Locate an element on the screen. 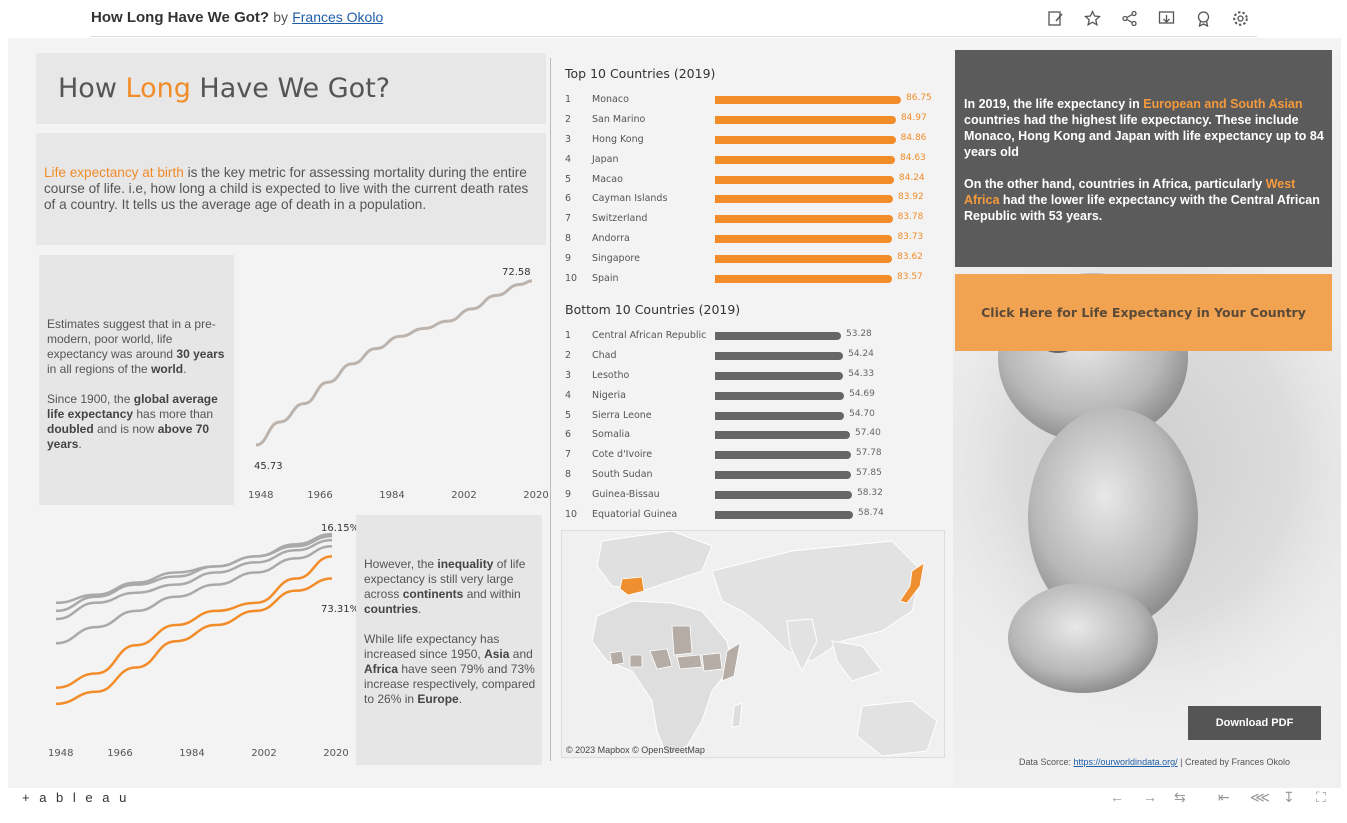 The image size is (1347, 823). viz-title-text: How Long Have We Got? is located at coordinates (180, 17).